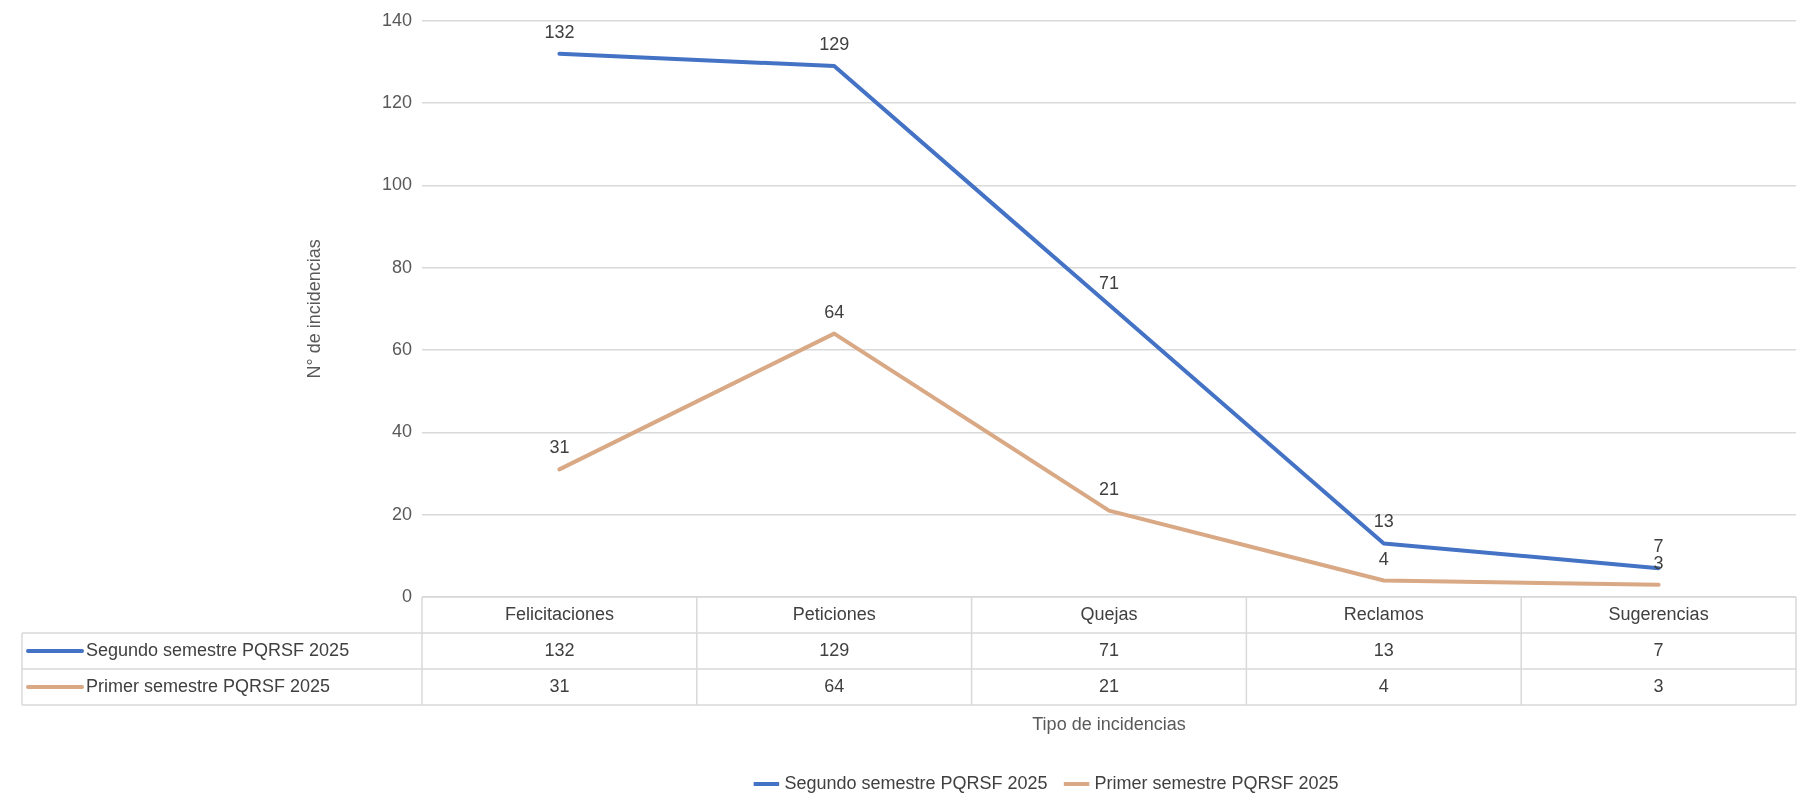 The image size is (1798, 807). What do you see at coordinates (406, 595) in the screenshot?
I see `y-tick-label: 0` at bounding box center [406, 595].